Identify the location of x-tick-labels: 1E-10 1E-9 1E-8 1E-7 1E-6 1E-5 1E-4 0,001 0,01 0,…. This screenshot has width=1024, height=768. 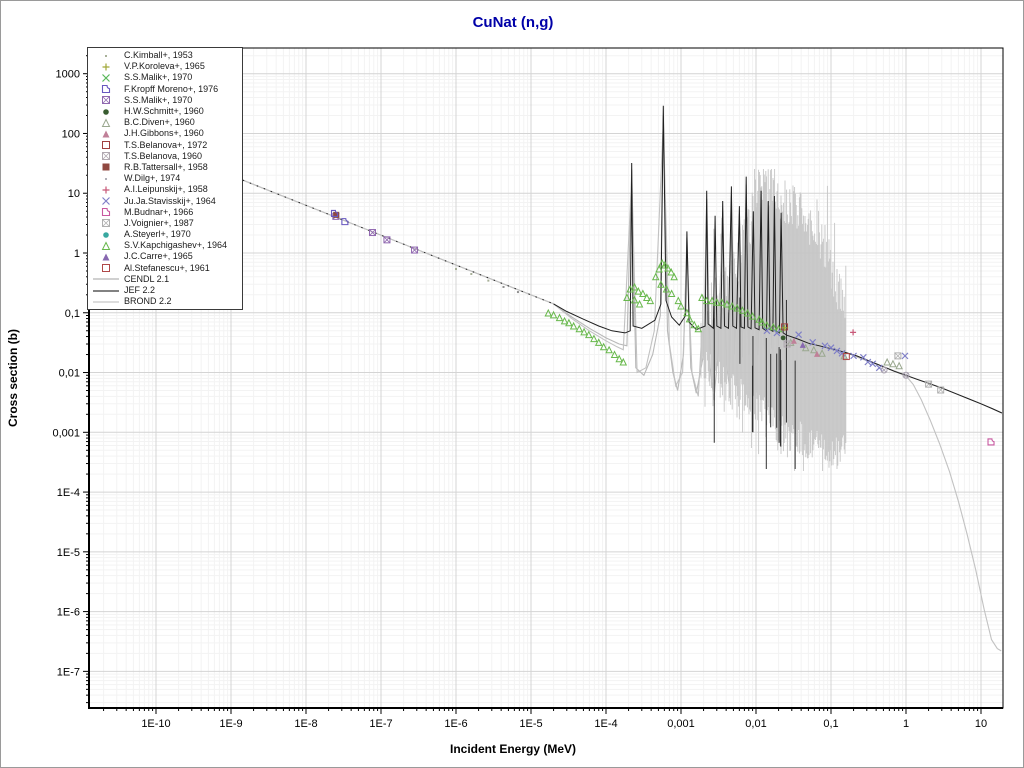
(564, 724).